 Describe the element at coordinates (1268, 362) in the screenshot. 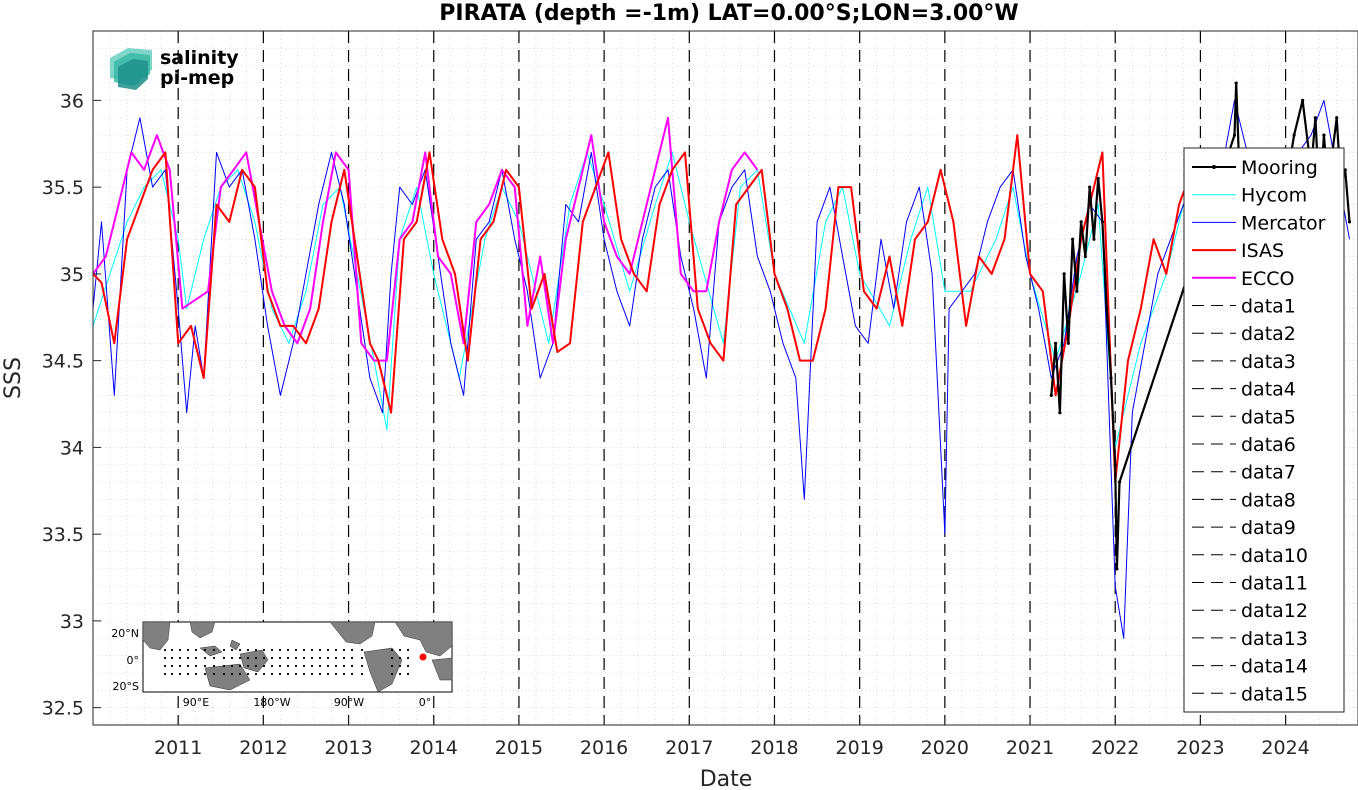

I see `legend-label: data3` at that location.